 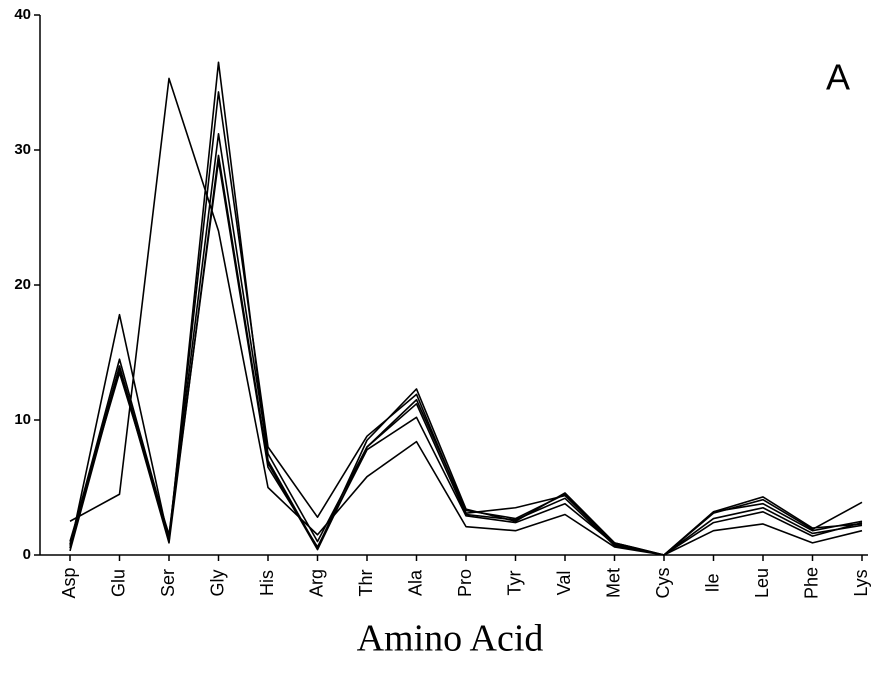 What do you see at coordinates (22, 149) in the screenshot?
I see `y-tick-label: 30` at bounding box center [22, 149].